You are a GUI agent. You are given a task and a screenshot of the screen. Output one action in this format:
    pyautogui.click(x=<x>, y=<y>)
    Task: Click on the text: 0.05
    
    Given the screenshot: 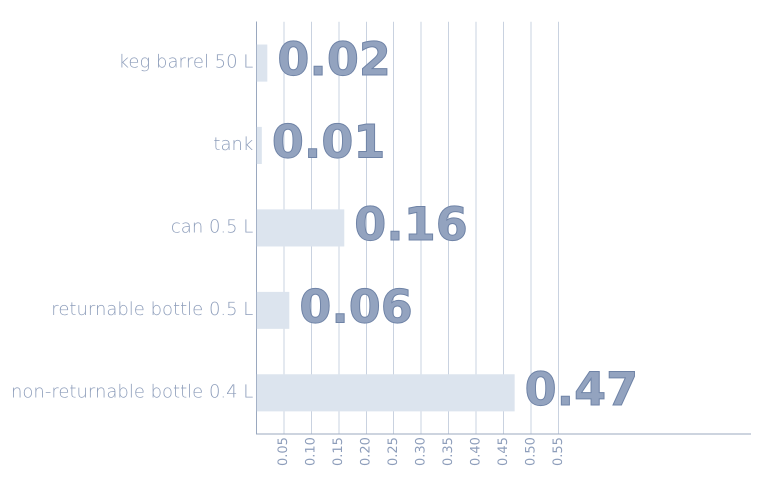 What is the action you would take?
    pyautogui.click(x=284, y=451)
    